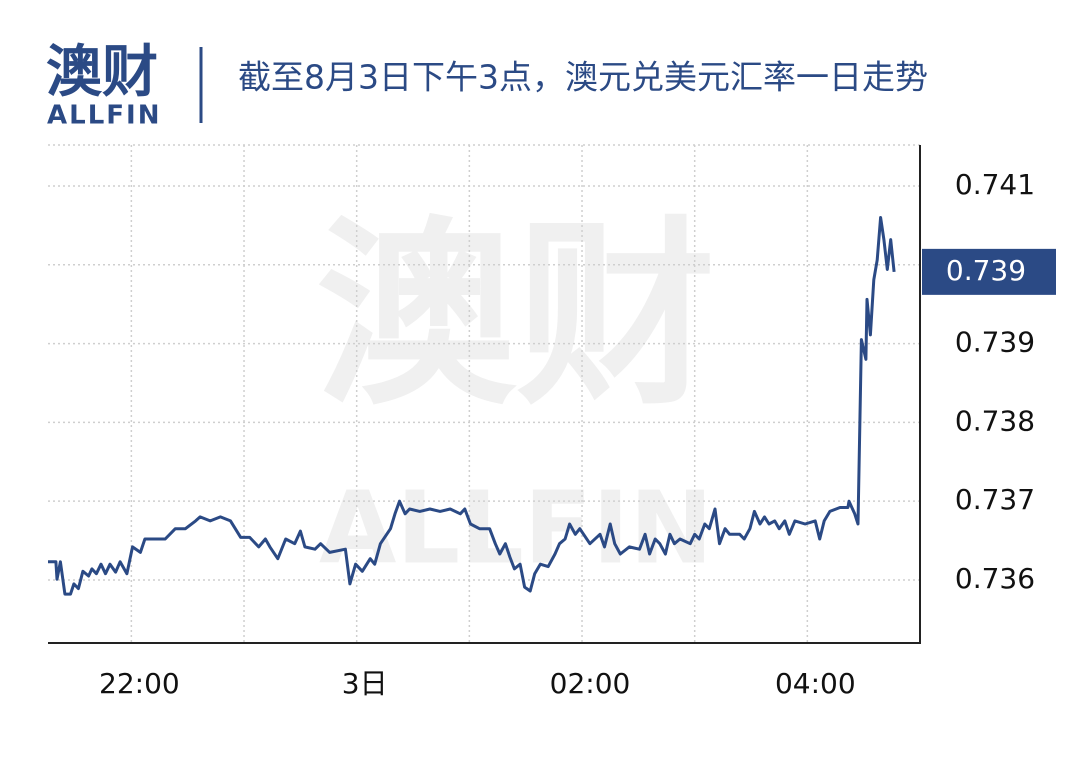  What do you see at coordinates (995, 420) in the screenshot?
I see `y-tick-label: 0.738` at bounding box center [995, 420].